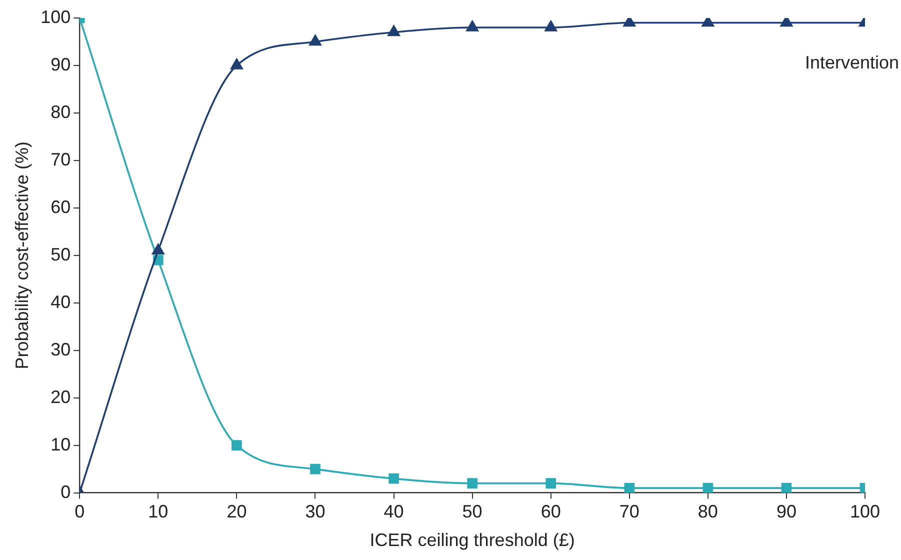 This screenshot has width=901, height=560. I want to click on x-tick-label: 50, so click(472, 512).